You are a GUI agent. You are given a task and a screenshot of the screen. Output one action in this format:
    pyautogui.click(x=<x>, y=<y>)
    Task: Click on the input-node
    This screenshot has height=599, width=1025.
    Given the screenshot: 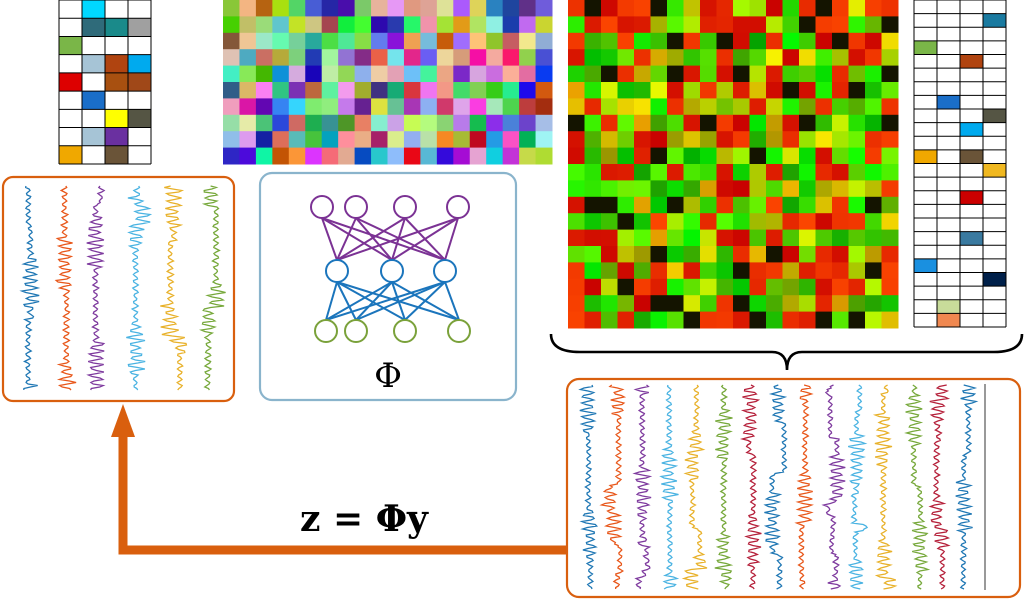 What is the action you would take?
    pyautogui.click(x=405, y=331)
    